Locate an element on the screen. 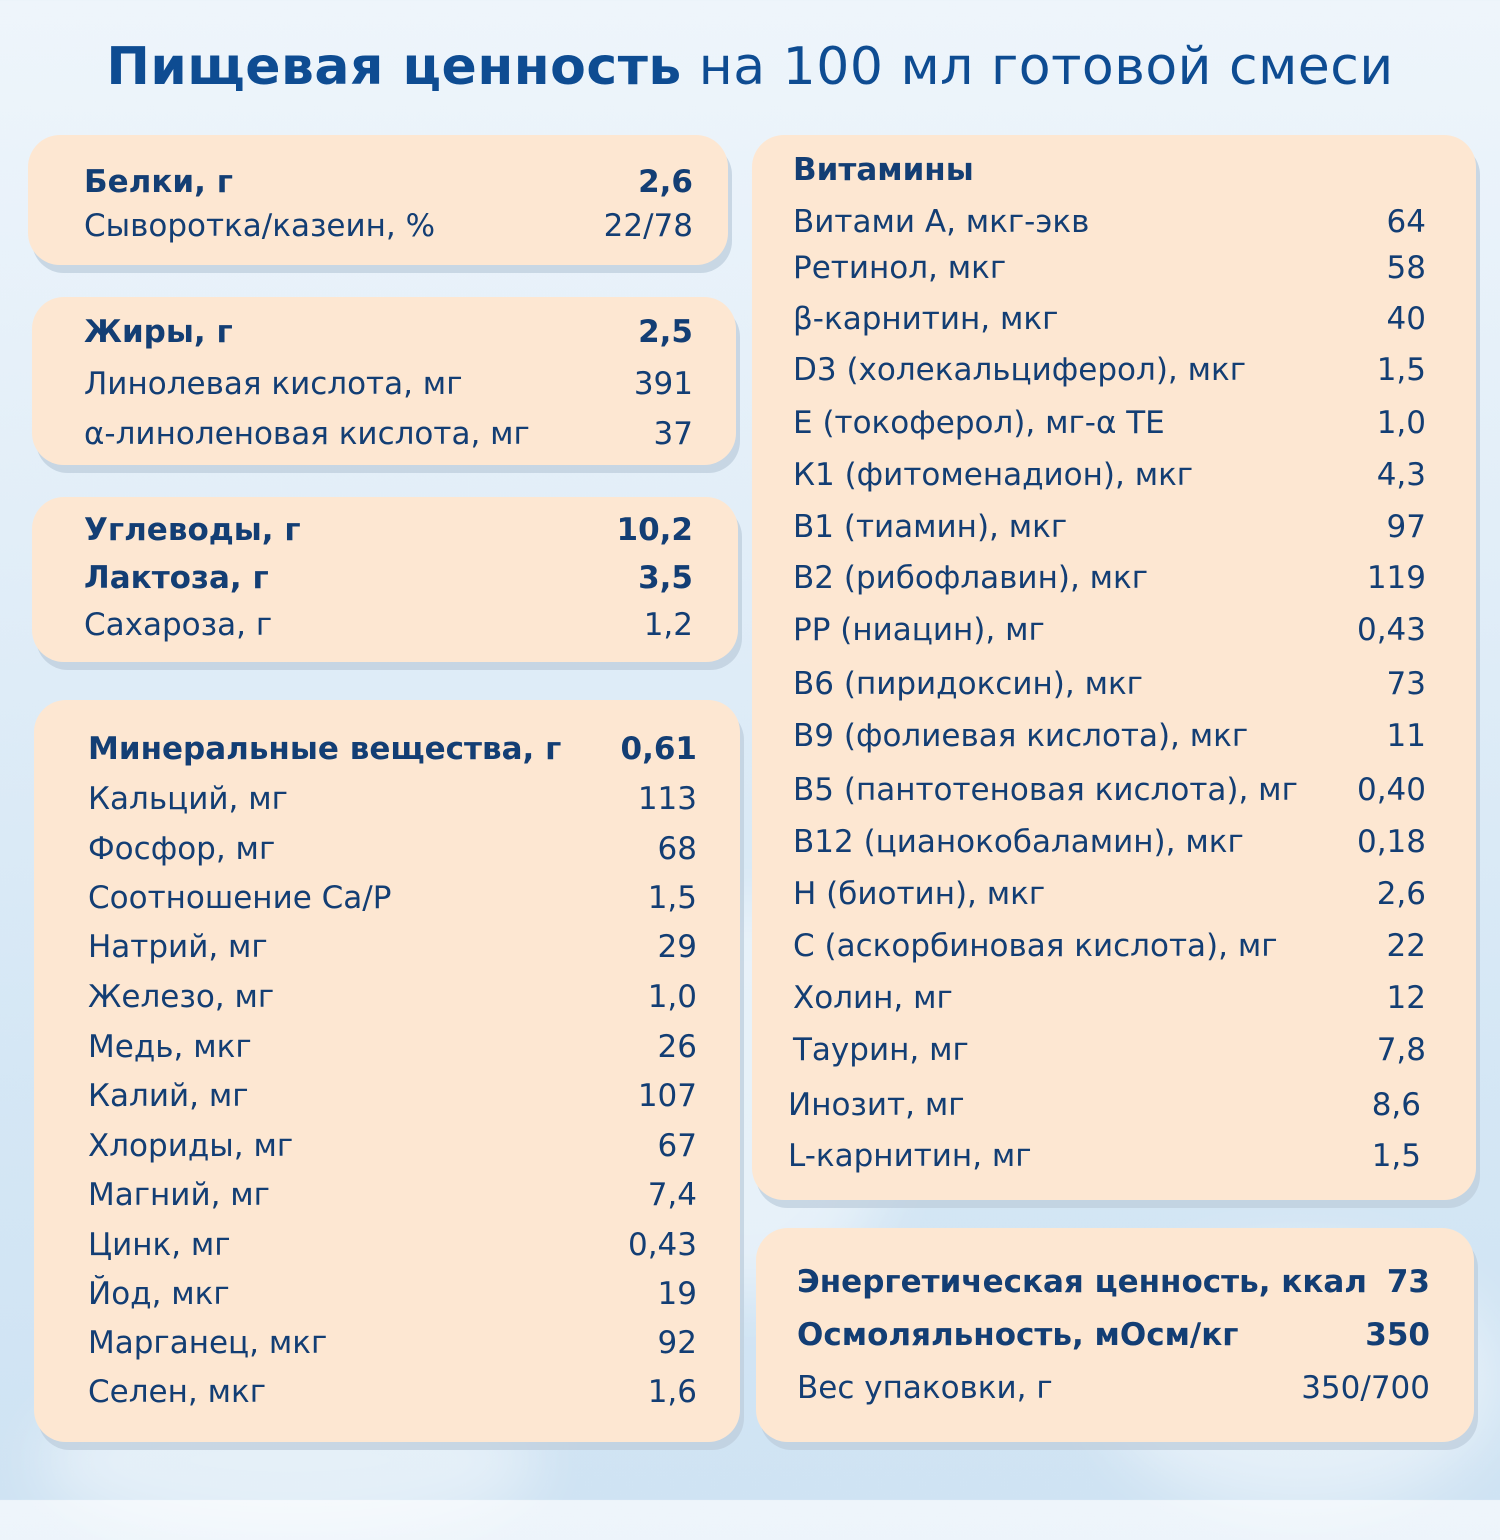 Image resolution: width=1500 pixels, height=1540 pixels. title-bold: Пищевая ценность is located at coordinates (394, 67).